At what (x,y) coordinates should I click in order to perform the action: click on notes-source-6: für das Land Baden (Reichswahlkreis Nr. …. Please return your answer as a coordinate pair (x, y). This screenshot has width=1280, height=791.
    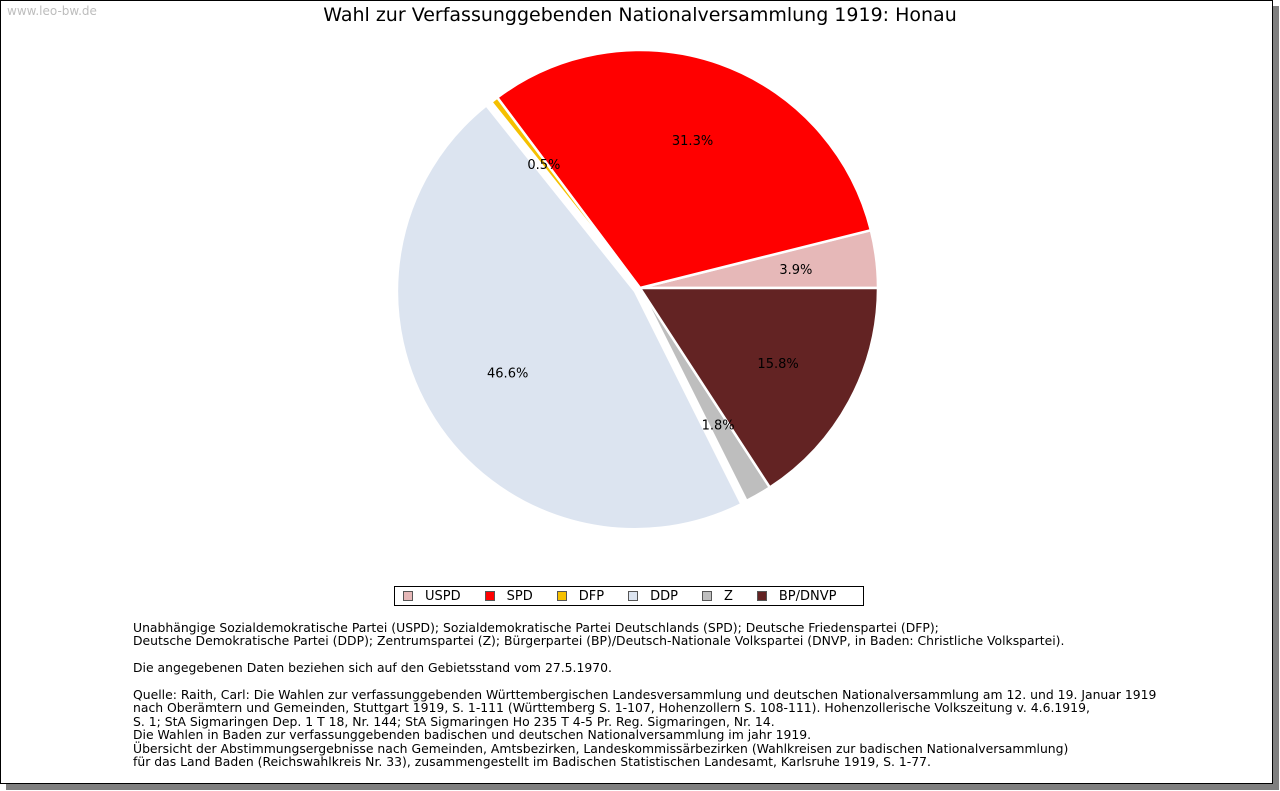
    Looking at the image, I should click on (532, 762).